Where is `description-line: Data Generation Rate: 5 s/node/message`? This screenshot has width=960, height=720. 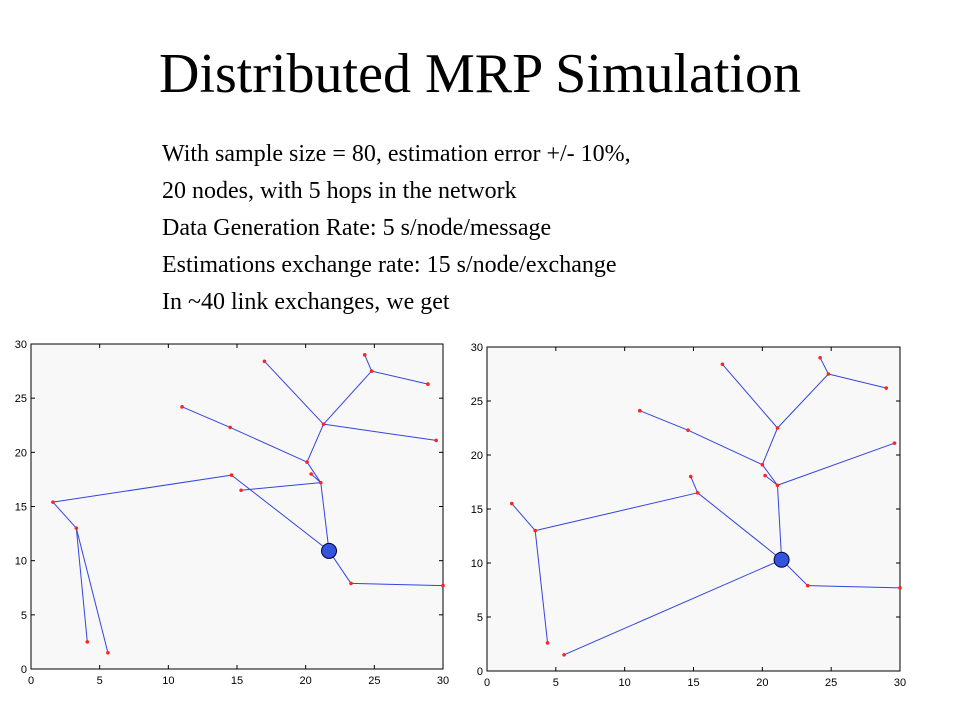
description-line: Data Generation Rate: 5 s/node/message is located at coordinates (357, 228).